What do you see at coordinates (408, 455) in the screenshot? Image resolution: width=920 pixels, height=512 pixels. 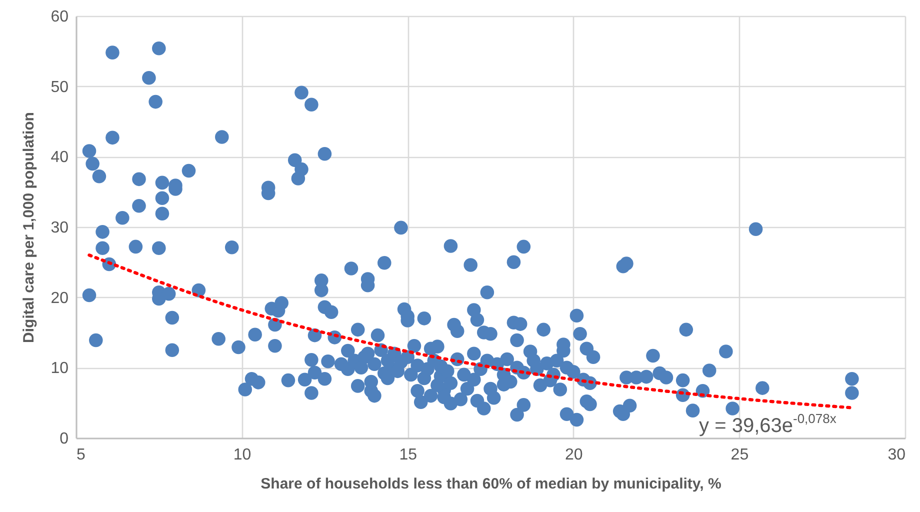 I see `x-tick-label: 15` at bounding box center [408, 455].